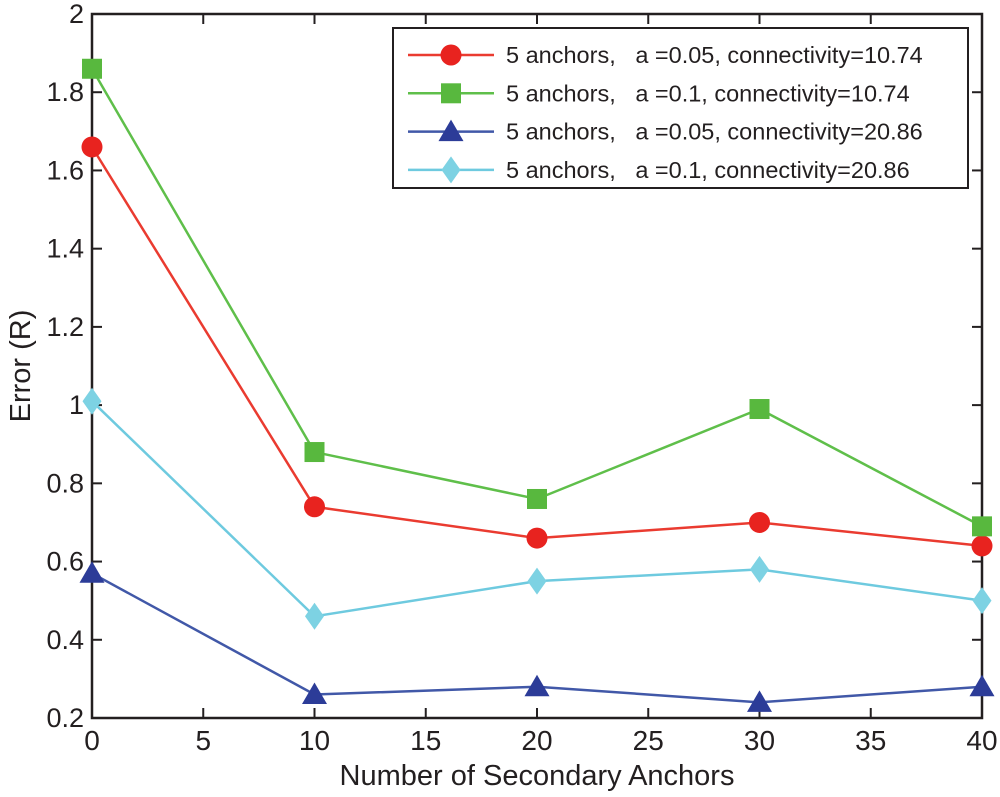 The width and height of the screenshot is (1000, 797). What do you see at coordinates (714, 132) in the screenshot?
I see `legend-label: 5 anchors, a =0.05, connectivity=20.86` at bounding box center [714, 132].